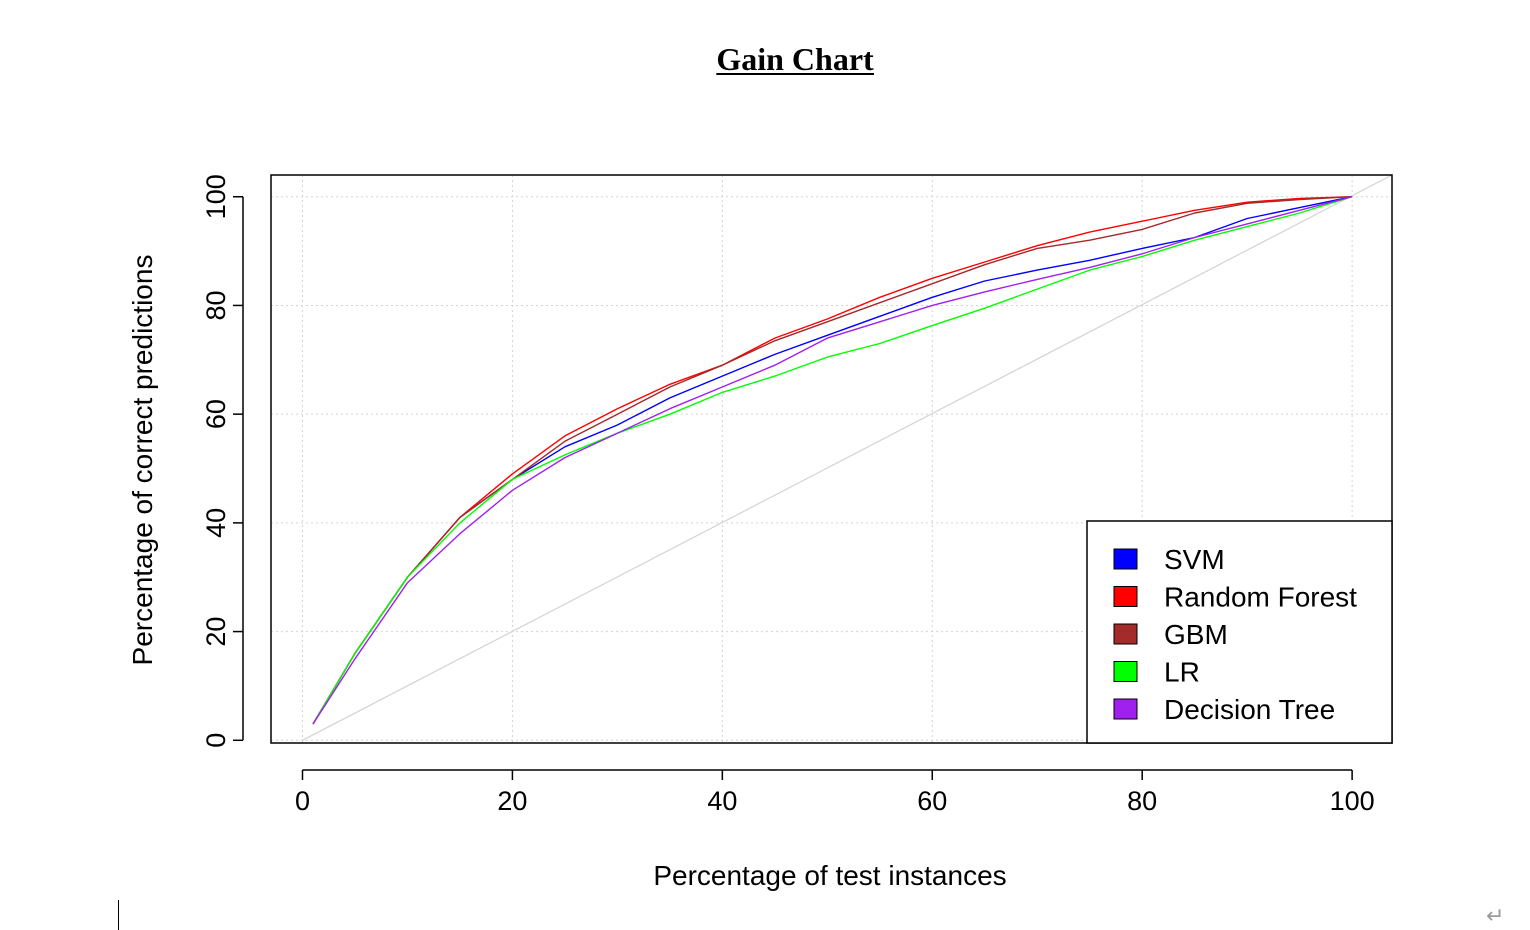 Image resolution: width=1530 pixels, height=930 pixels. What do you see at coordinates (216, 740) in the screenshot?
I see `y-tick-label: 0` at bounding box center [216, 740].